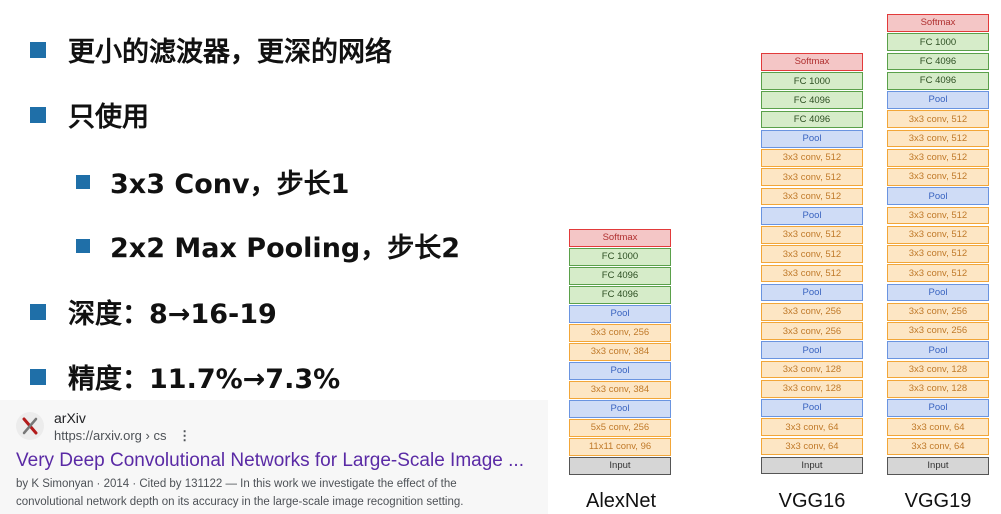 The image size is (1001, 514). Describe the element at coordinates (230, 184) in the screenshot. I see `bullet-text: 3x3 Conv，步长1` at that location.